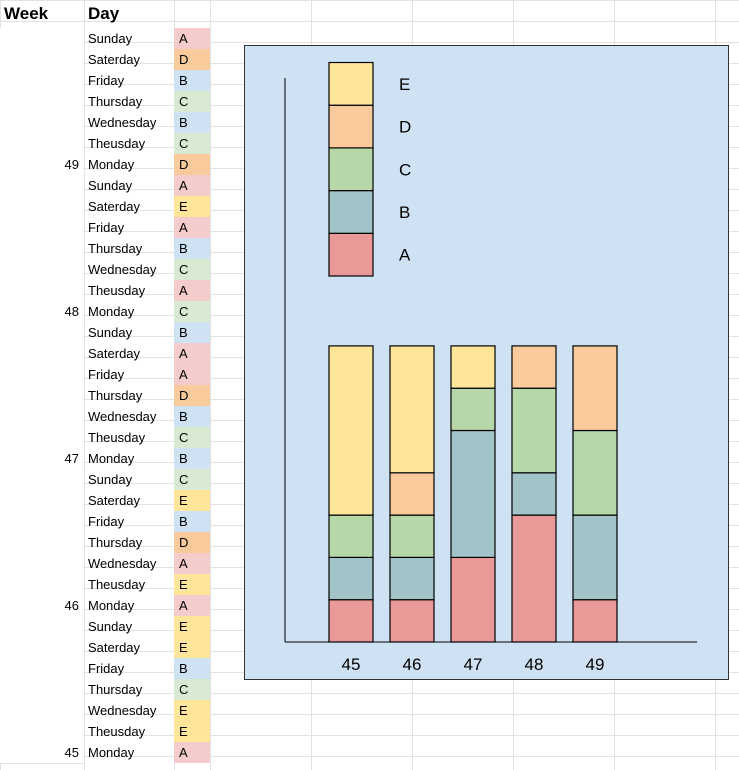  Describe the element at coordinates (41, 752) in the screenshot. I see `week-cell: 45` at that location.